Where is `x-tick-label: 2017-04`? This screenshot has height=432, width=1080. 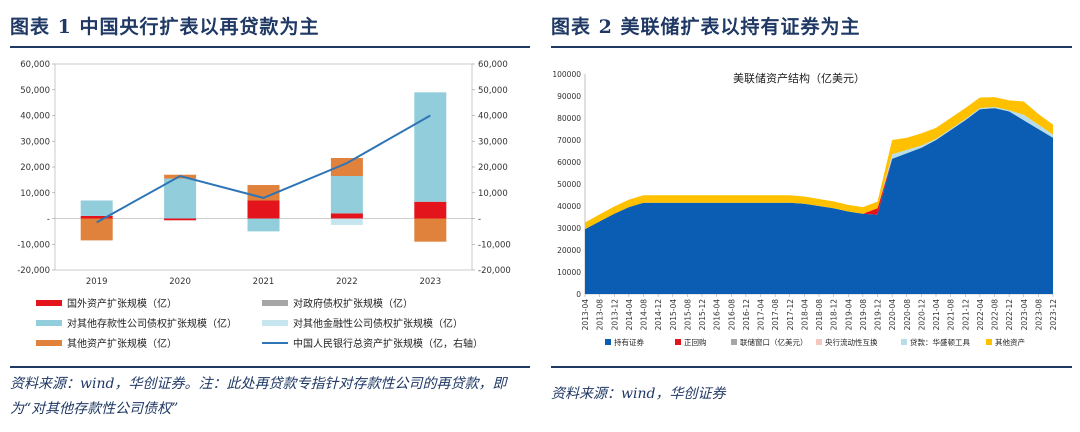
x-tick-label: 2017-04 is located at coordinates (761, 315).